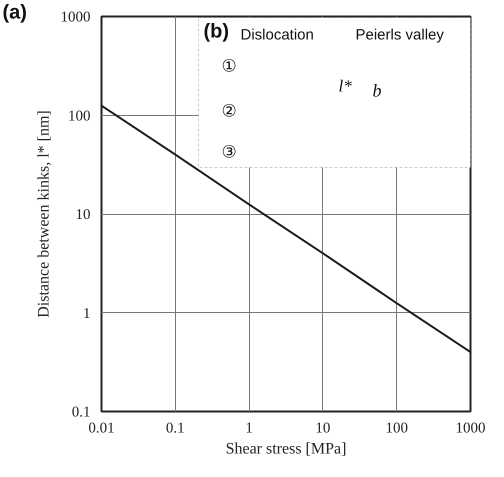 This screenshot has height=477, width=504. I want to click on y-tick-label: 1, so click(86, 314).